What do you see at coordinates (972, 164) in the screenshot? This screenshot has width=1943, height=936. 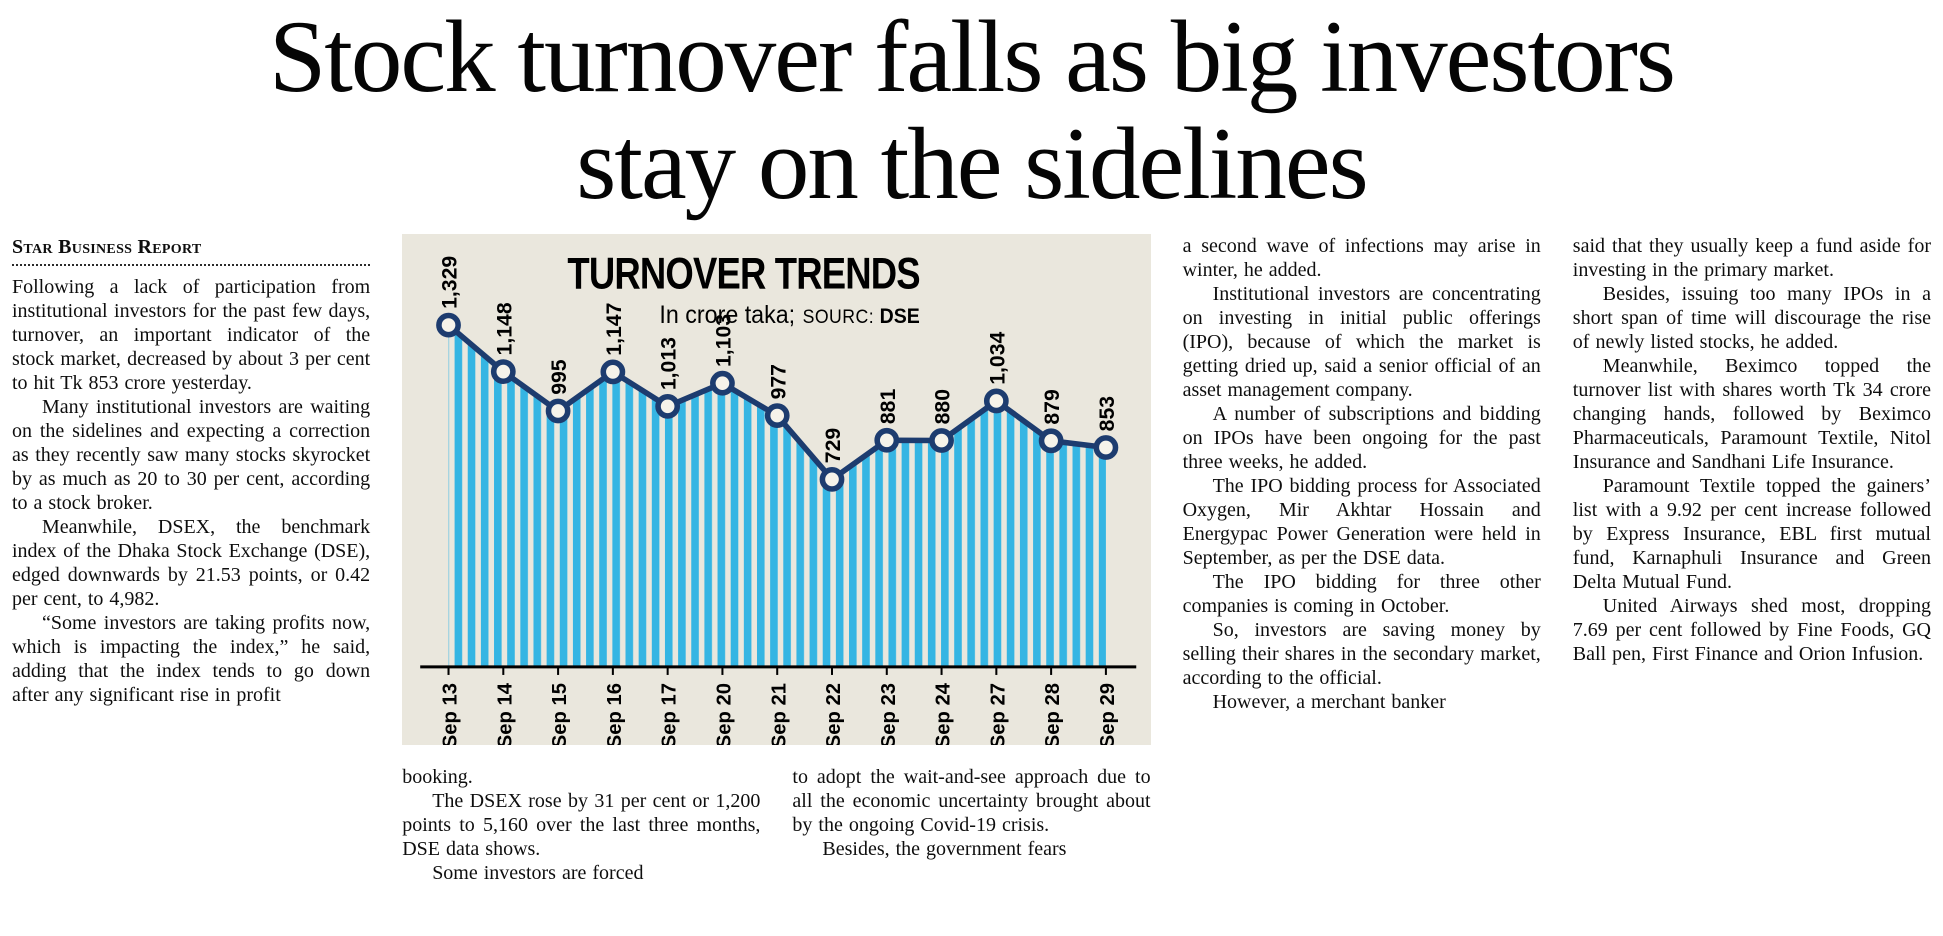 I see `headline-line-2: stay on the sidelines` at bounding box center [972, 164].